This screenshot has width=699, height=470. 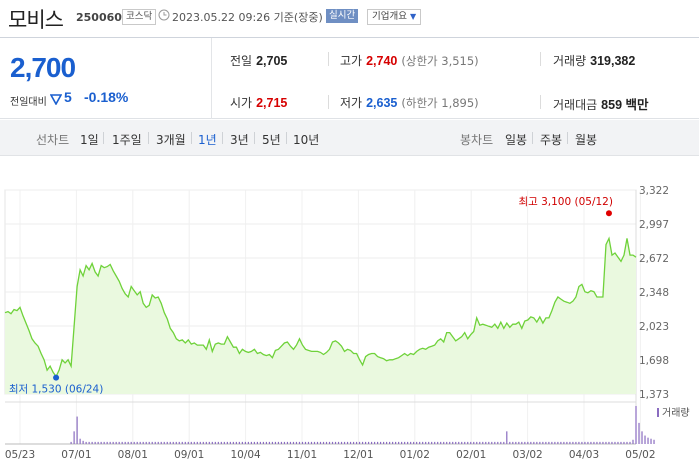 I want to click on compare-label: 전일대비, so click(x=28, y=102).